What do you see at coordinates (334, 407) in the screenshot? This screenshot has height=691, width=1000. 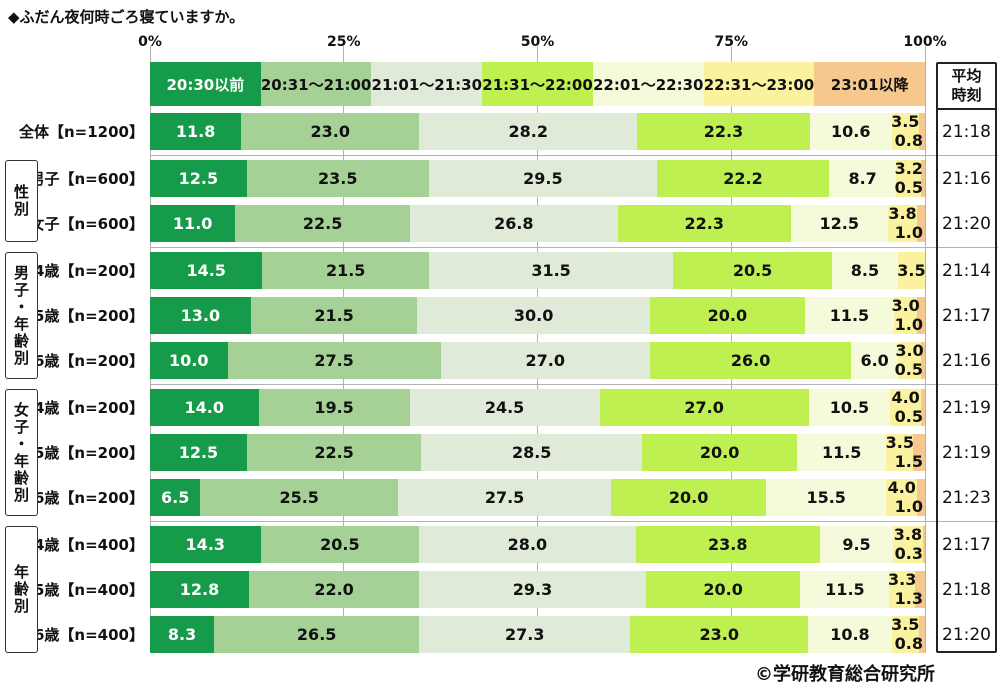 I see `segment-value: 19.5` at bounding box center [334, 407].